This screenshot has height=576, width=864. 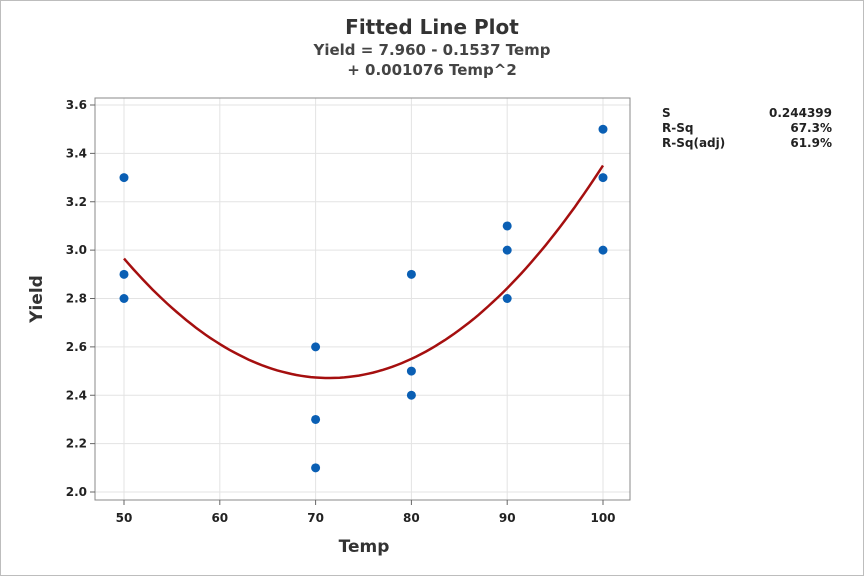 What do you see at coordinates (76, 299) in the screenshot?
I see `y-tick-label: 2.8` at bounding box center [76, 299].